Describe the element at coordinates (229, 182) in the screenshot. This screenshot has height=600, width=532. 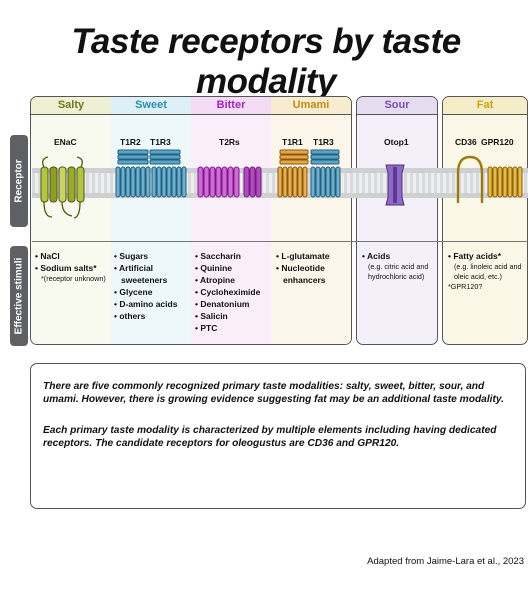
I see `t2rs-receptor-icon` at that location.